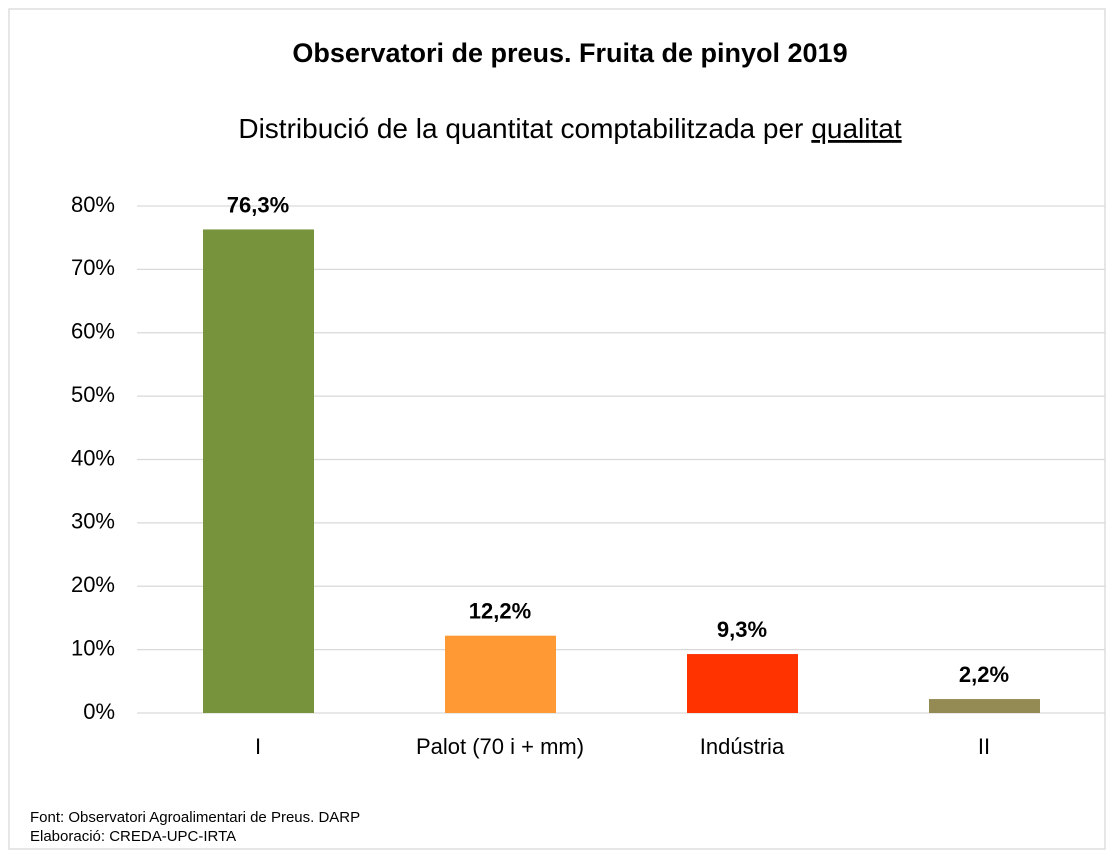  Describe the element at coordinates (856, 128) in the screenshot. I see `subtitle-underlined: qualitat` at that location.